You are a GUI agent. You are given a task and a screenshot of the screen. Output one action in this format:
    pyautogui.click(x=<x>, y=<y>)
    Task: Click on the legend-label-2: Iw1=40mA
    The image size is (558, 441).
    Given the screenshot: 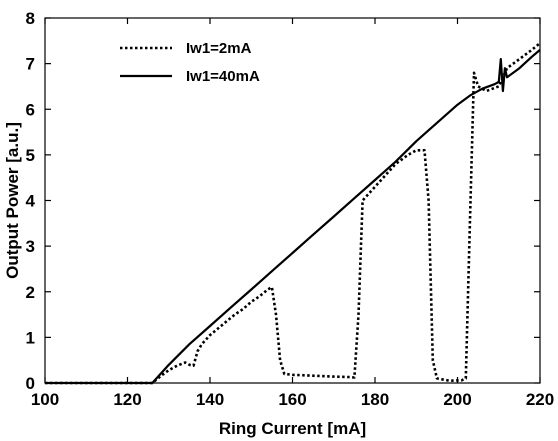 What is the action you would take?
    pyautogui.click(x=223, y=76)
    